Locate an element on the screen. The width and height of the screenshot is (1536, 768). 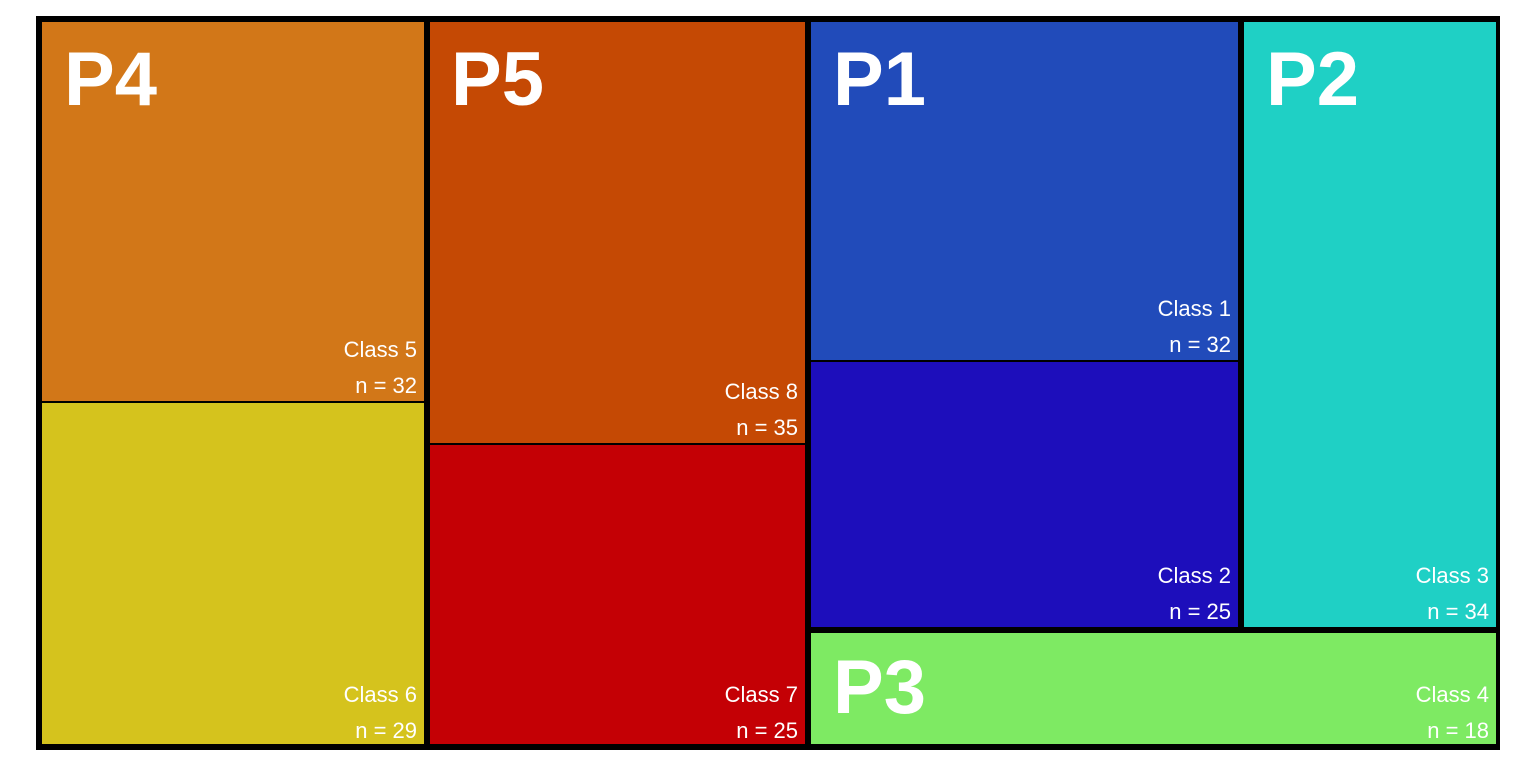
group-border-p3 is located at coordinates (1153, 688).